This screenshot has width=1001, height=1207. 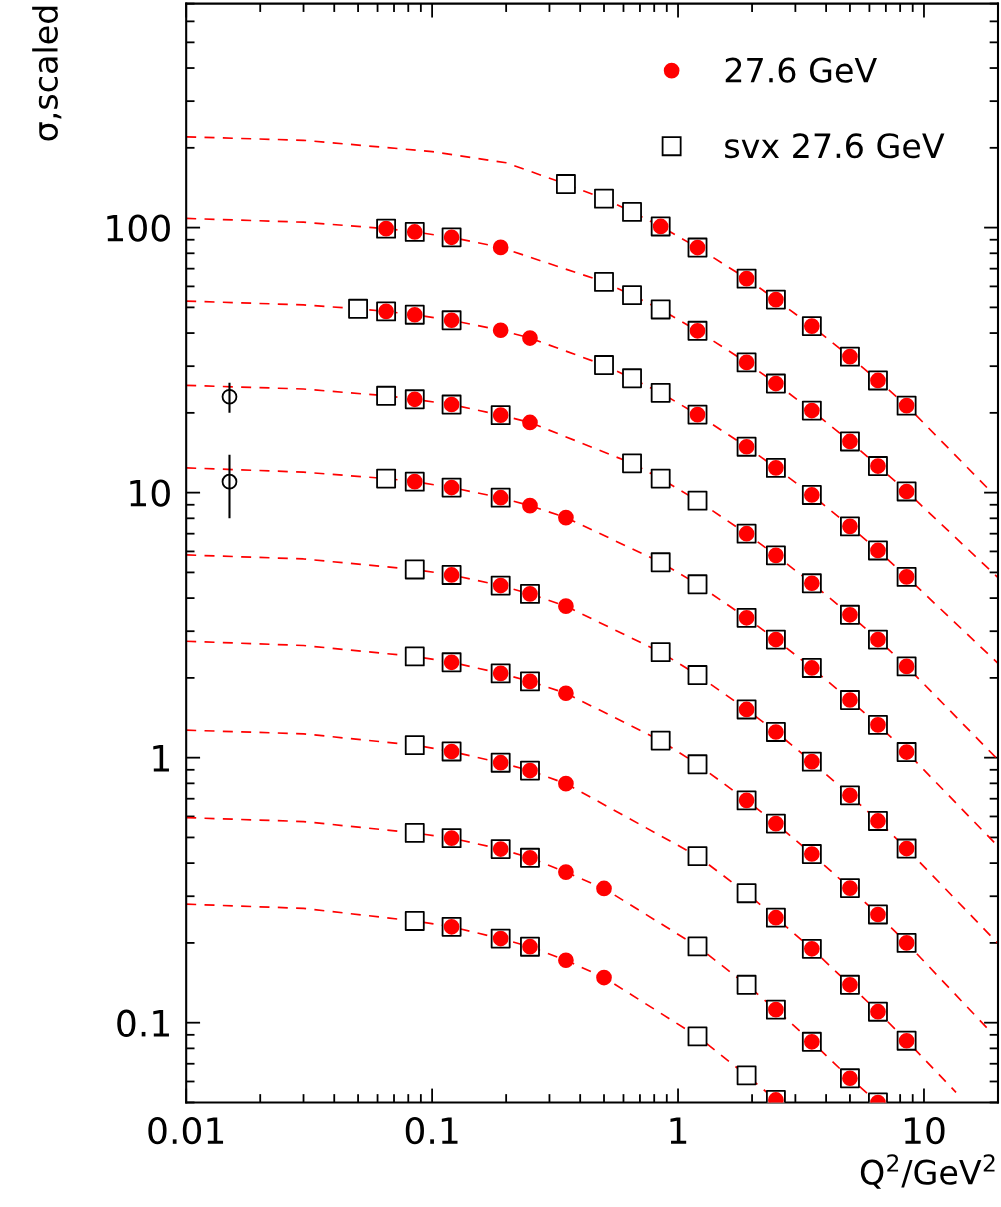 What do you see at coordinates (801, 70) in the screenshot?
I see `legend-label: 27.6 GeV` at bounding box center [801, 70].